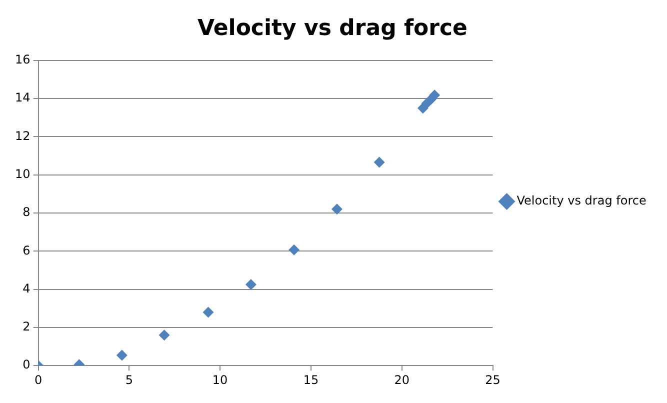  Describe the element at coordinates (26, 365) in the screenshot. I see `y-tick-label: 0` at that location.